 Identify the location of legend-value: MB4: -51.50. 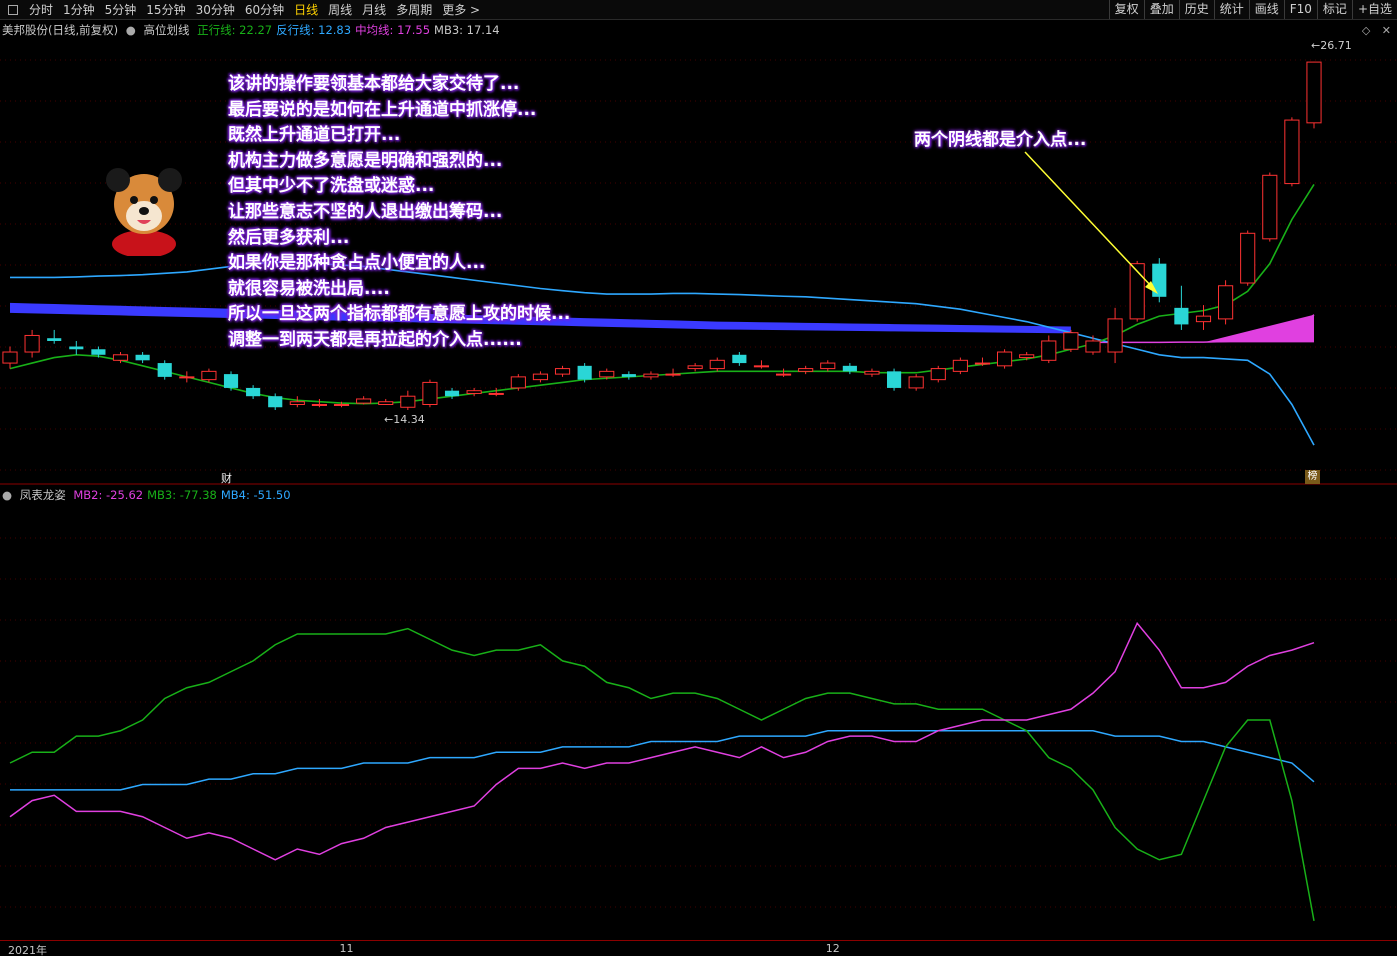
(255, 495).